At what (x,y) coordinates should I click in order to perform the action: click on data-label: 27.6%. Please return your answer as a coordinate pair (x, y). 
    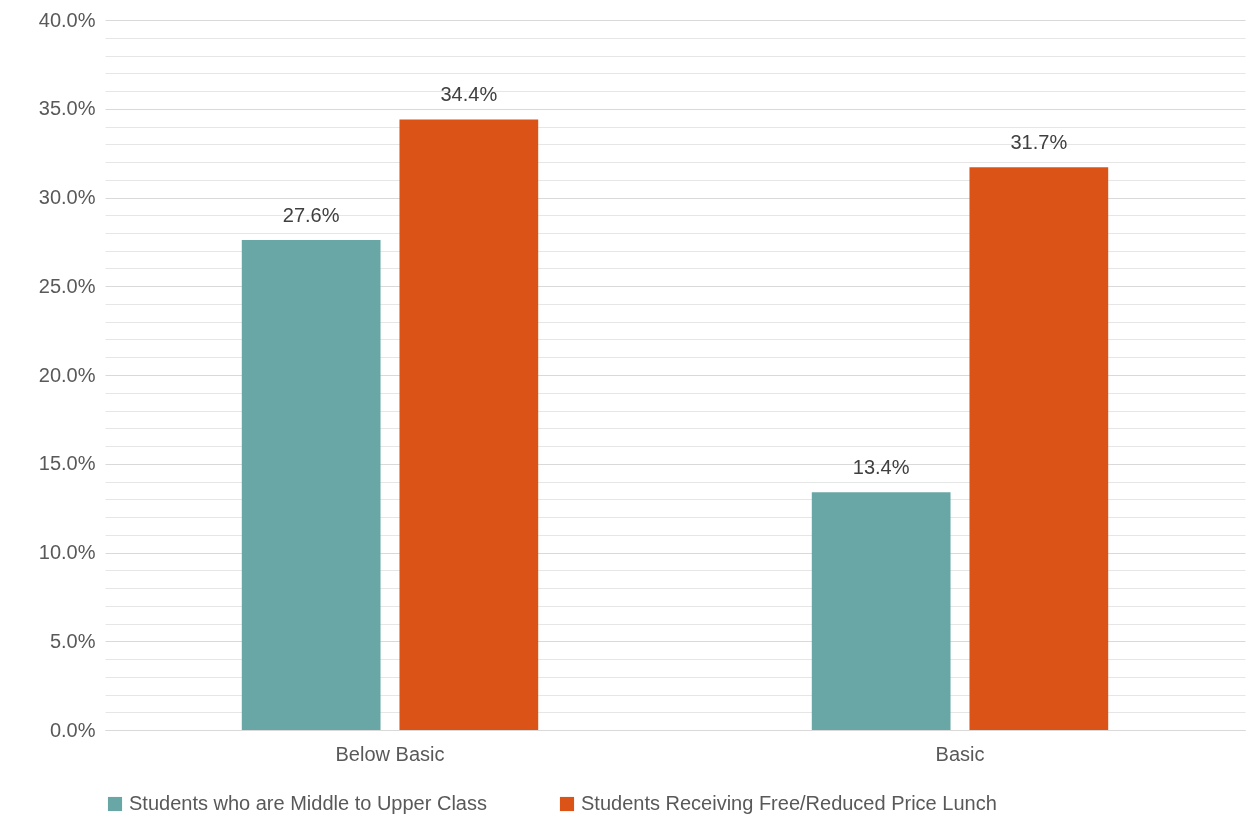
    Looking at the image, I should click on (311, 215).